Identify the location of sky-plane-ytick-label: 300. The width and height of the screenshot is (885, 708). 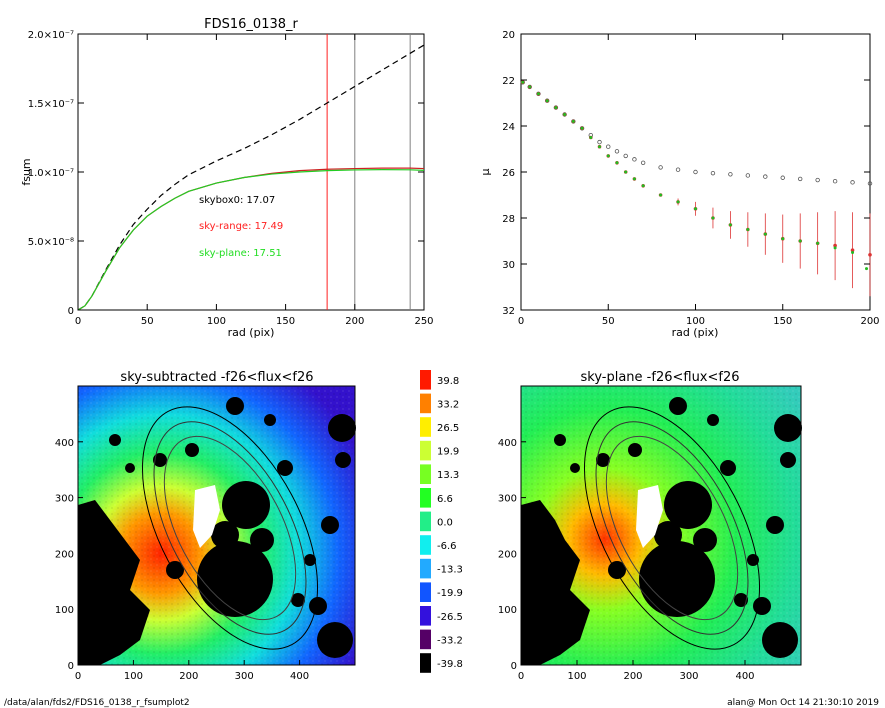
(507, 499).